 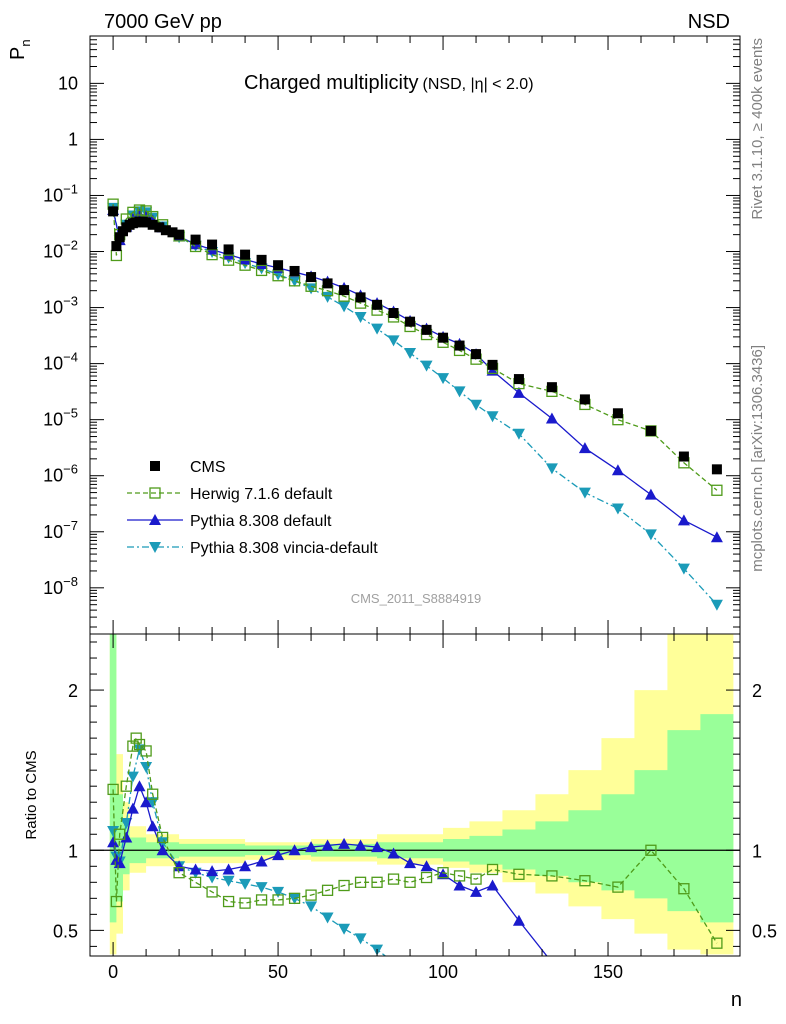 What do you see at coordinates (155, 519) in the screenshot?
I see `legend-marker` at bounding box center [155, 519].